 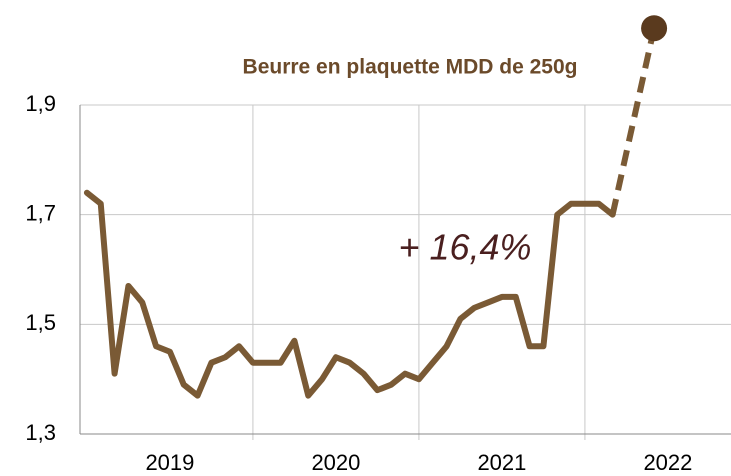 I want to click on x-tick-label: 2022, so click(x=667, y=462).